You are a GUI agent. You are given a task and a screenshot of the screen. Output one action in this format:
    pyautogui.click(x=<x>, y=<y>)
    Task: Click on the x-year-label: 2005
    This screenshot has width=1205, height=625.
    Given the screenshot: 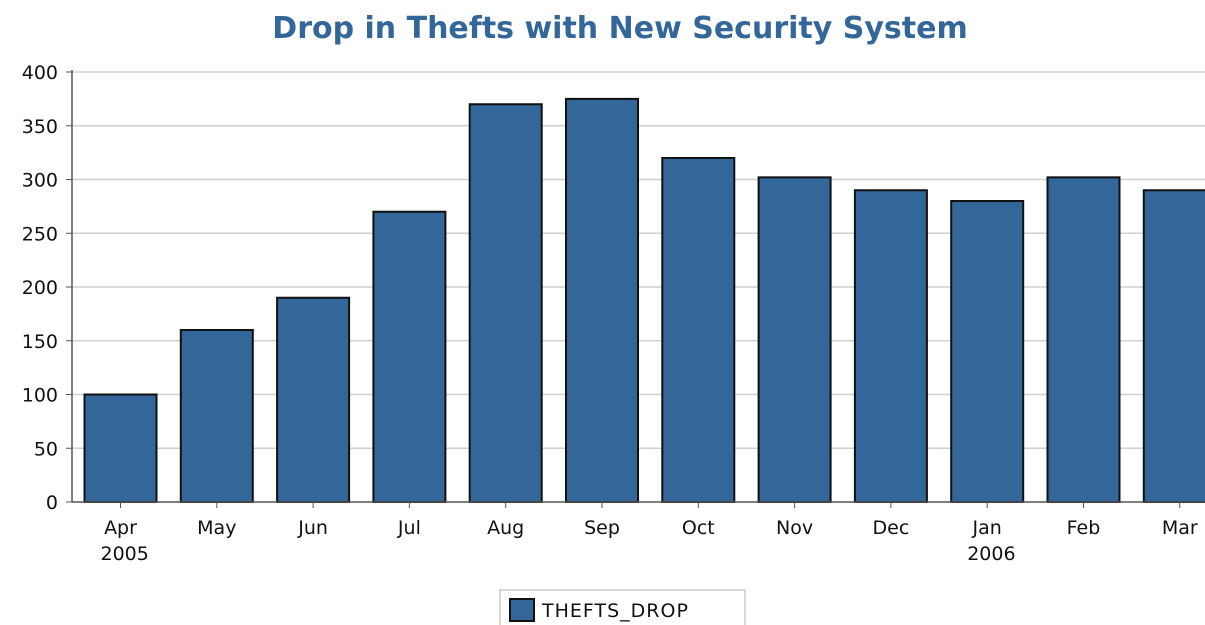 What is the action you would take?
    pyautogui.click(x=125, y=554)
    